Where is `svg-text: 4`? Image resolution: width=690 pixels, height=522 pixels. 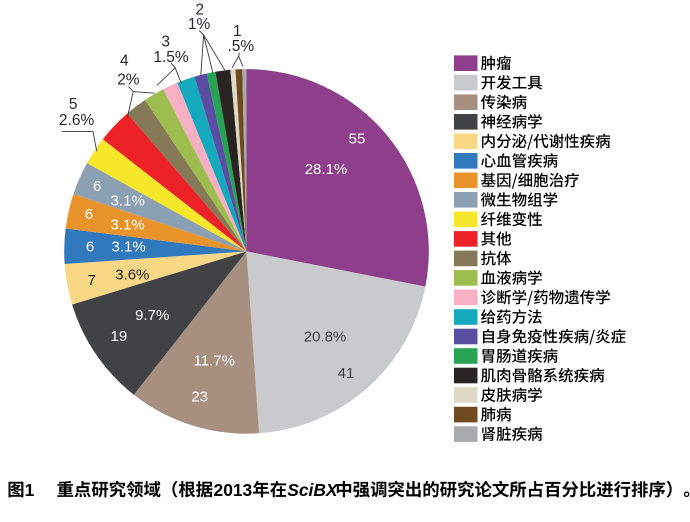 svg-text: 4 is located at coordinates (124, 61).